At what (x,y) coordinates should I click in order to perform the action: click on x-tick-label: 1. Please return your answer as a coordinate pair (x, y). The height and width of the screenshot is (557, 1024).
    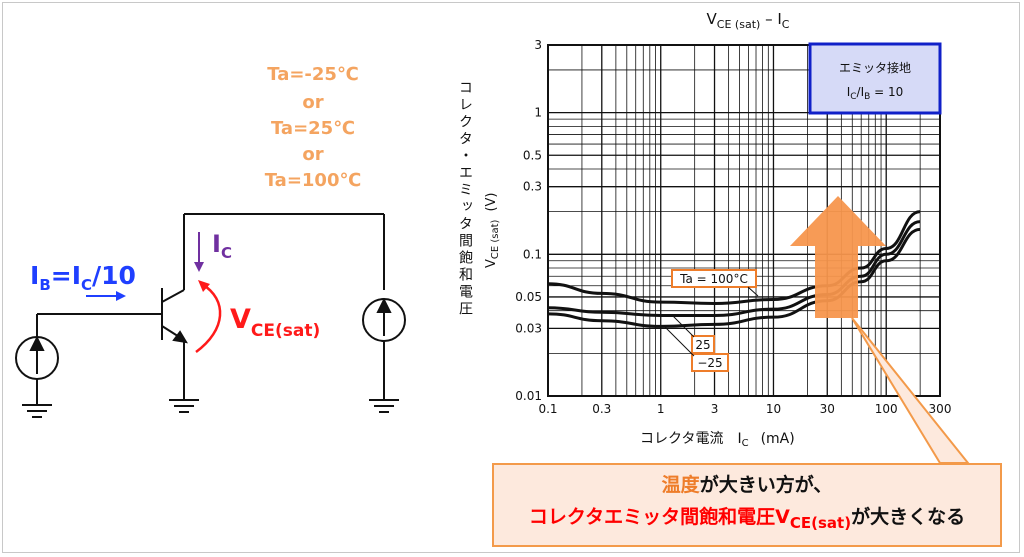
    Looking at the image, I should click on (661, 409).